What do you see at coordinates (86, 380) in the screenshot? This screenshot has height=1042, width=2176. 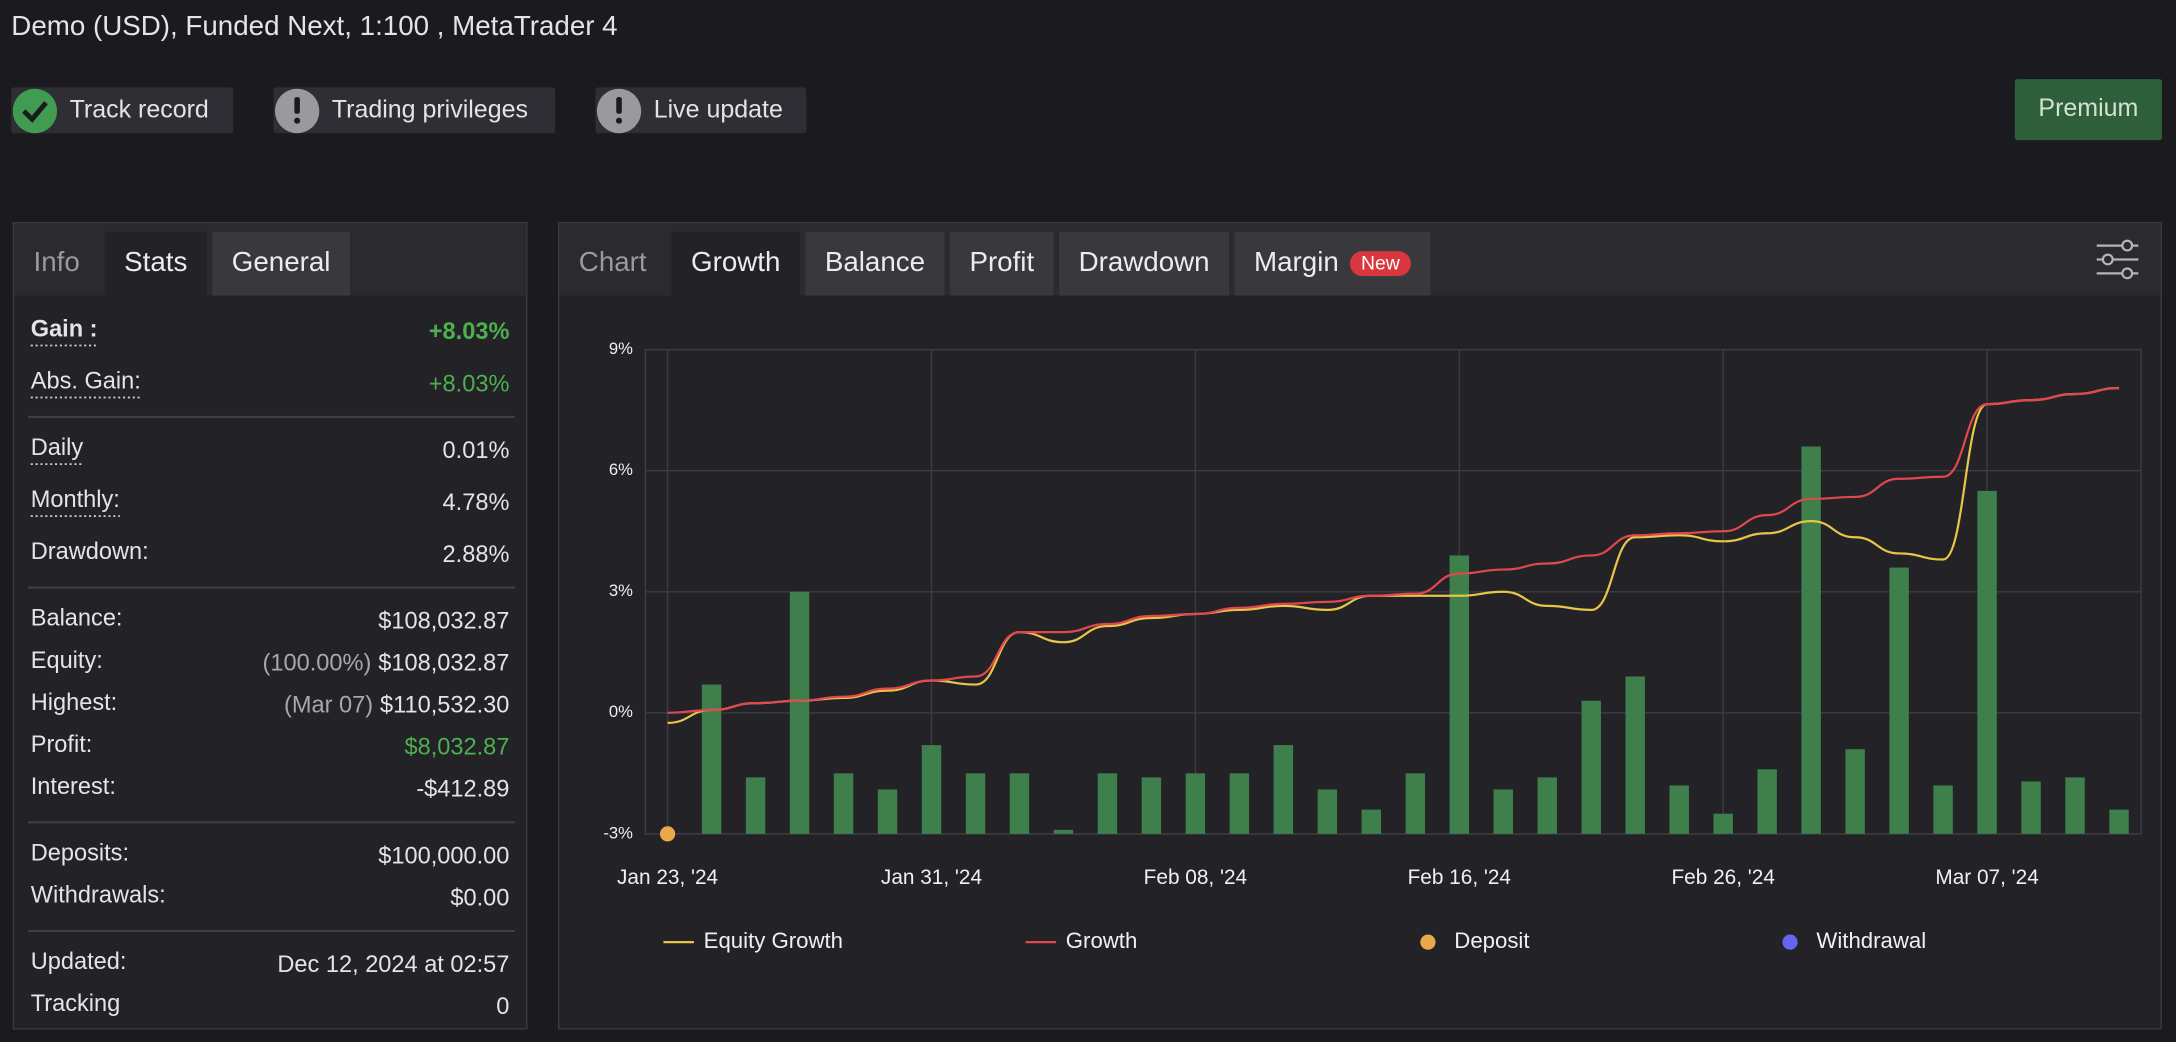 I see `stat-label: Abs. Gain:` at bounding box center [86, 380].